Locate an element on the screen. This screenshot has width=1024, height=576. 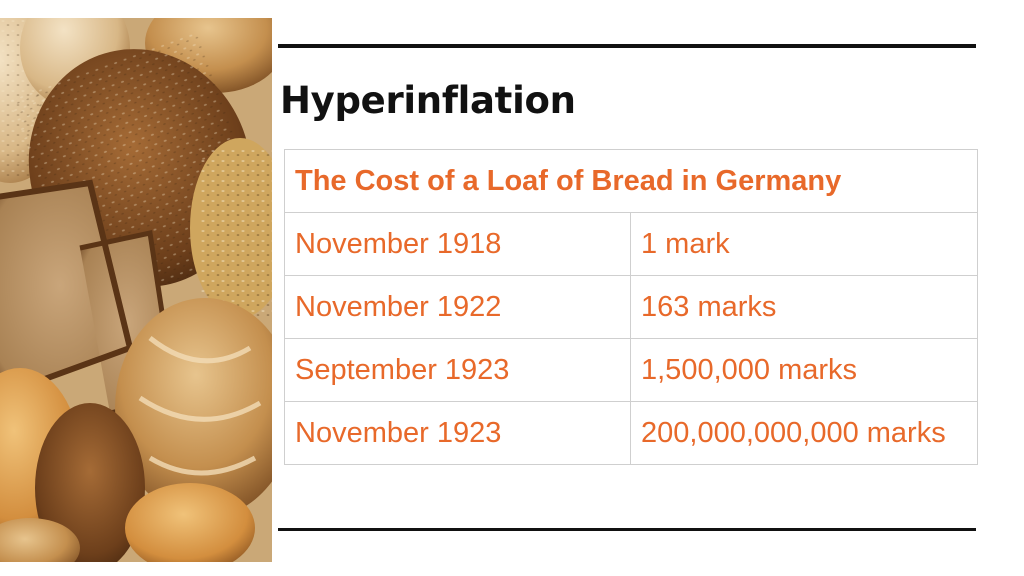
row-date: September 1923 is located at coordinates (457, 370).